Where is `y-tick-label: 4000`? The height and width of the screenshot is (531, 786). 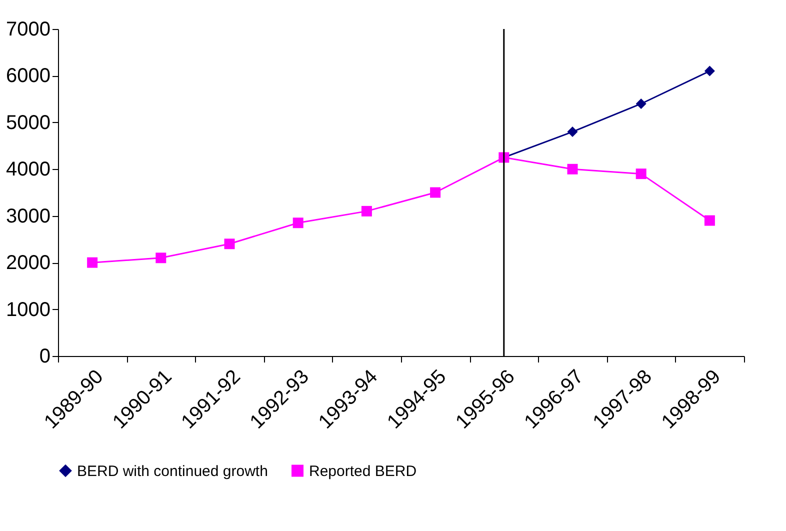
y-tick-label: 4000 is located at coordinates (28, 169).